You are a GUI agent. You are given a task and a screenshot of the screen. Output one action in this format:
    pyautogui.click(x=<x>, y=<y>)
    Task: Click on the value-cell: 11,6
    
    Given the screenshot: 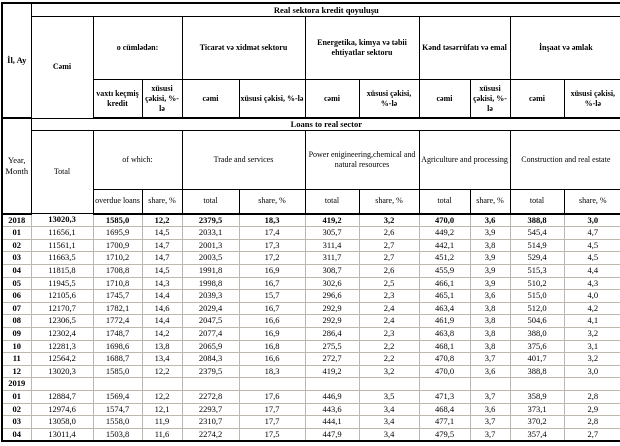 What is the action you would take?
    pyautogui.click(x=162, y=435)
    